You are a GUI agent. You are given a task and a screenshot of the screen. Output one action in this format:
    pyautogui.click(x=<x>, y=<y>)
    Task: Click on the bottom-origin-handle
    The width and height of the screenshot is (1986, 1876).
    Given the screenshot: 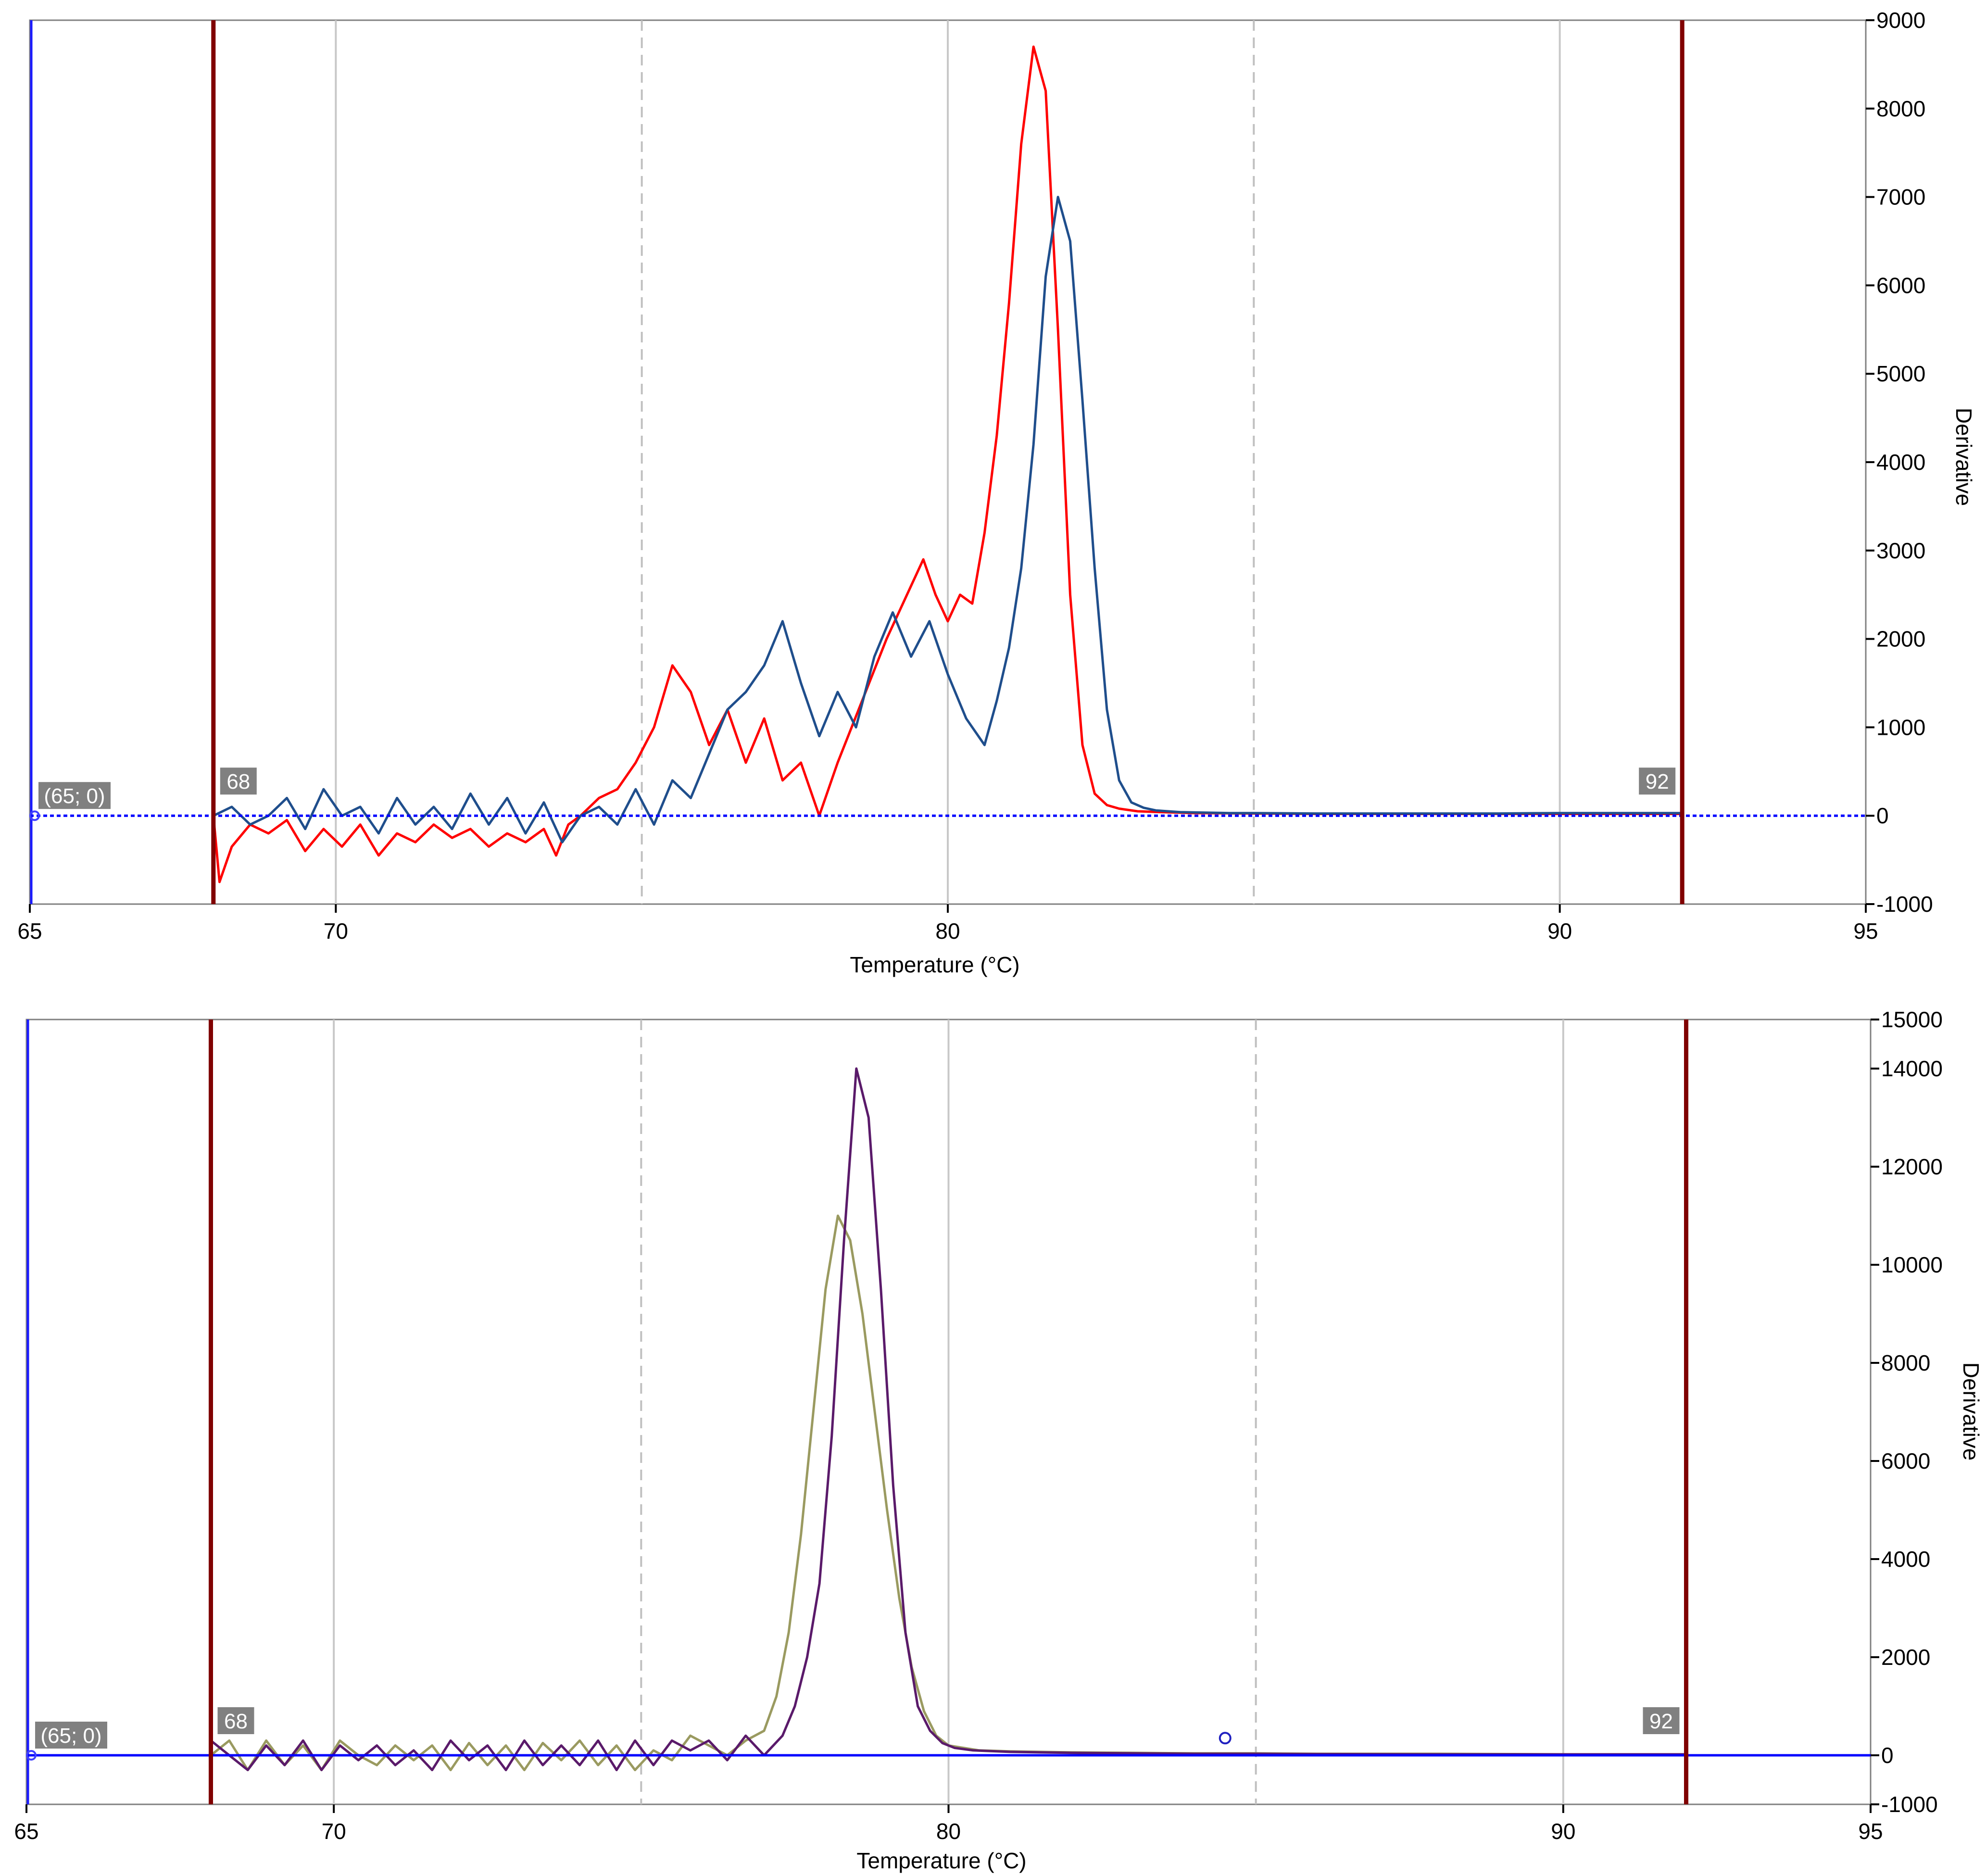 What is the action you would take?
    pyautogui.click(x=31, y=1756)
    